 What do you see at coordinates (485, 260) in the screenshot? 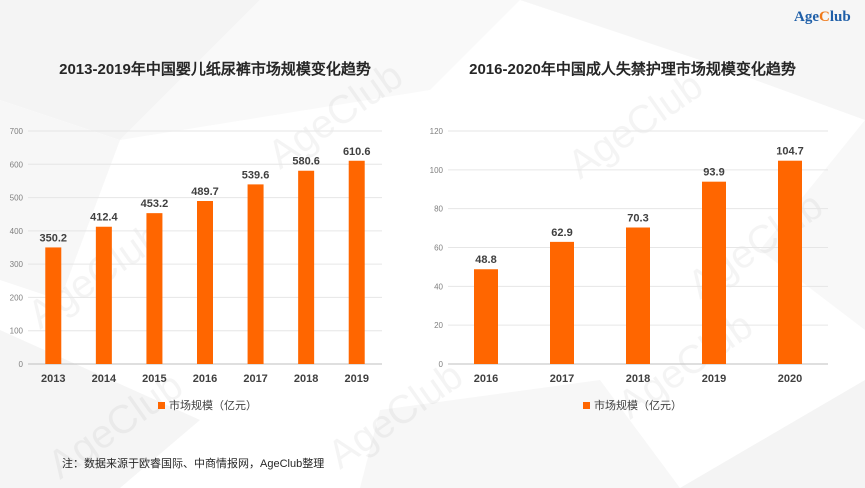
I see `data-label: 48.8` at bounding box center [485, 260].